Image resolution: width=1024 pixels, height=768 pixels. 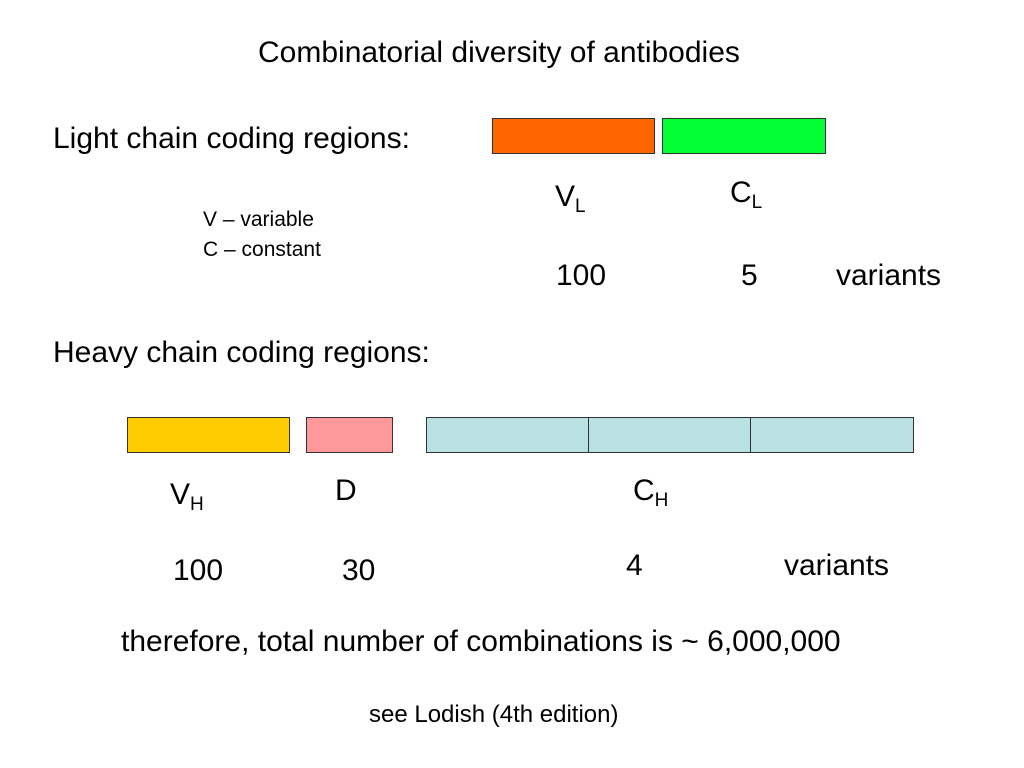 What do you see at coordinates (231, 138) in the screenshot?
I see `light-chain-heading: Light chain coding regions:` at bounding box center [231, 138].